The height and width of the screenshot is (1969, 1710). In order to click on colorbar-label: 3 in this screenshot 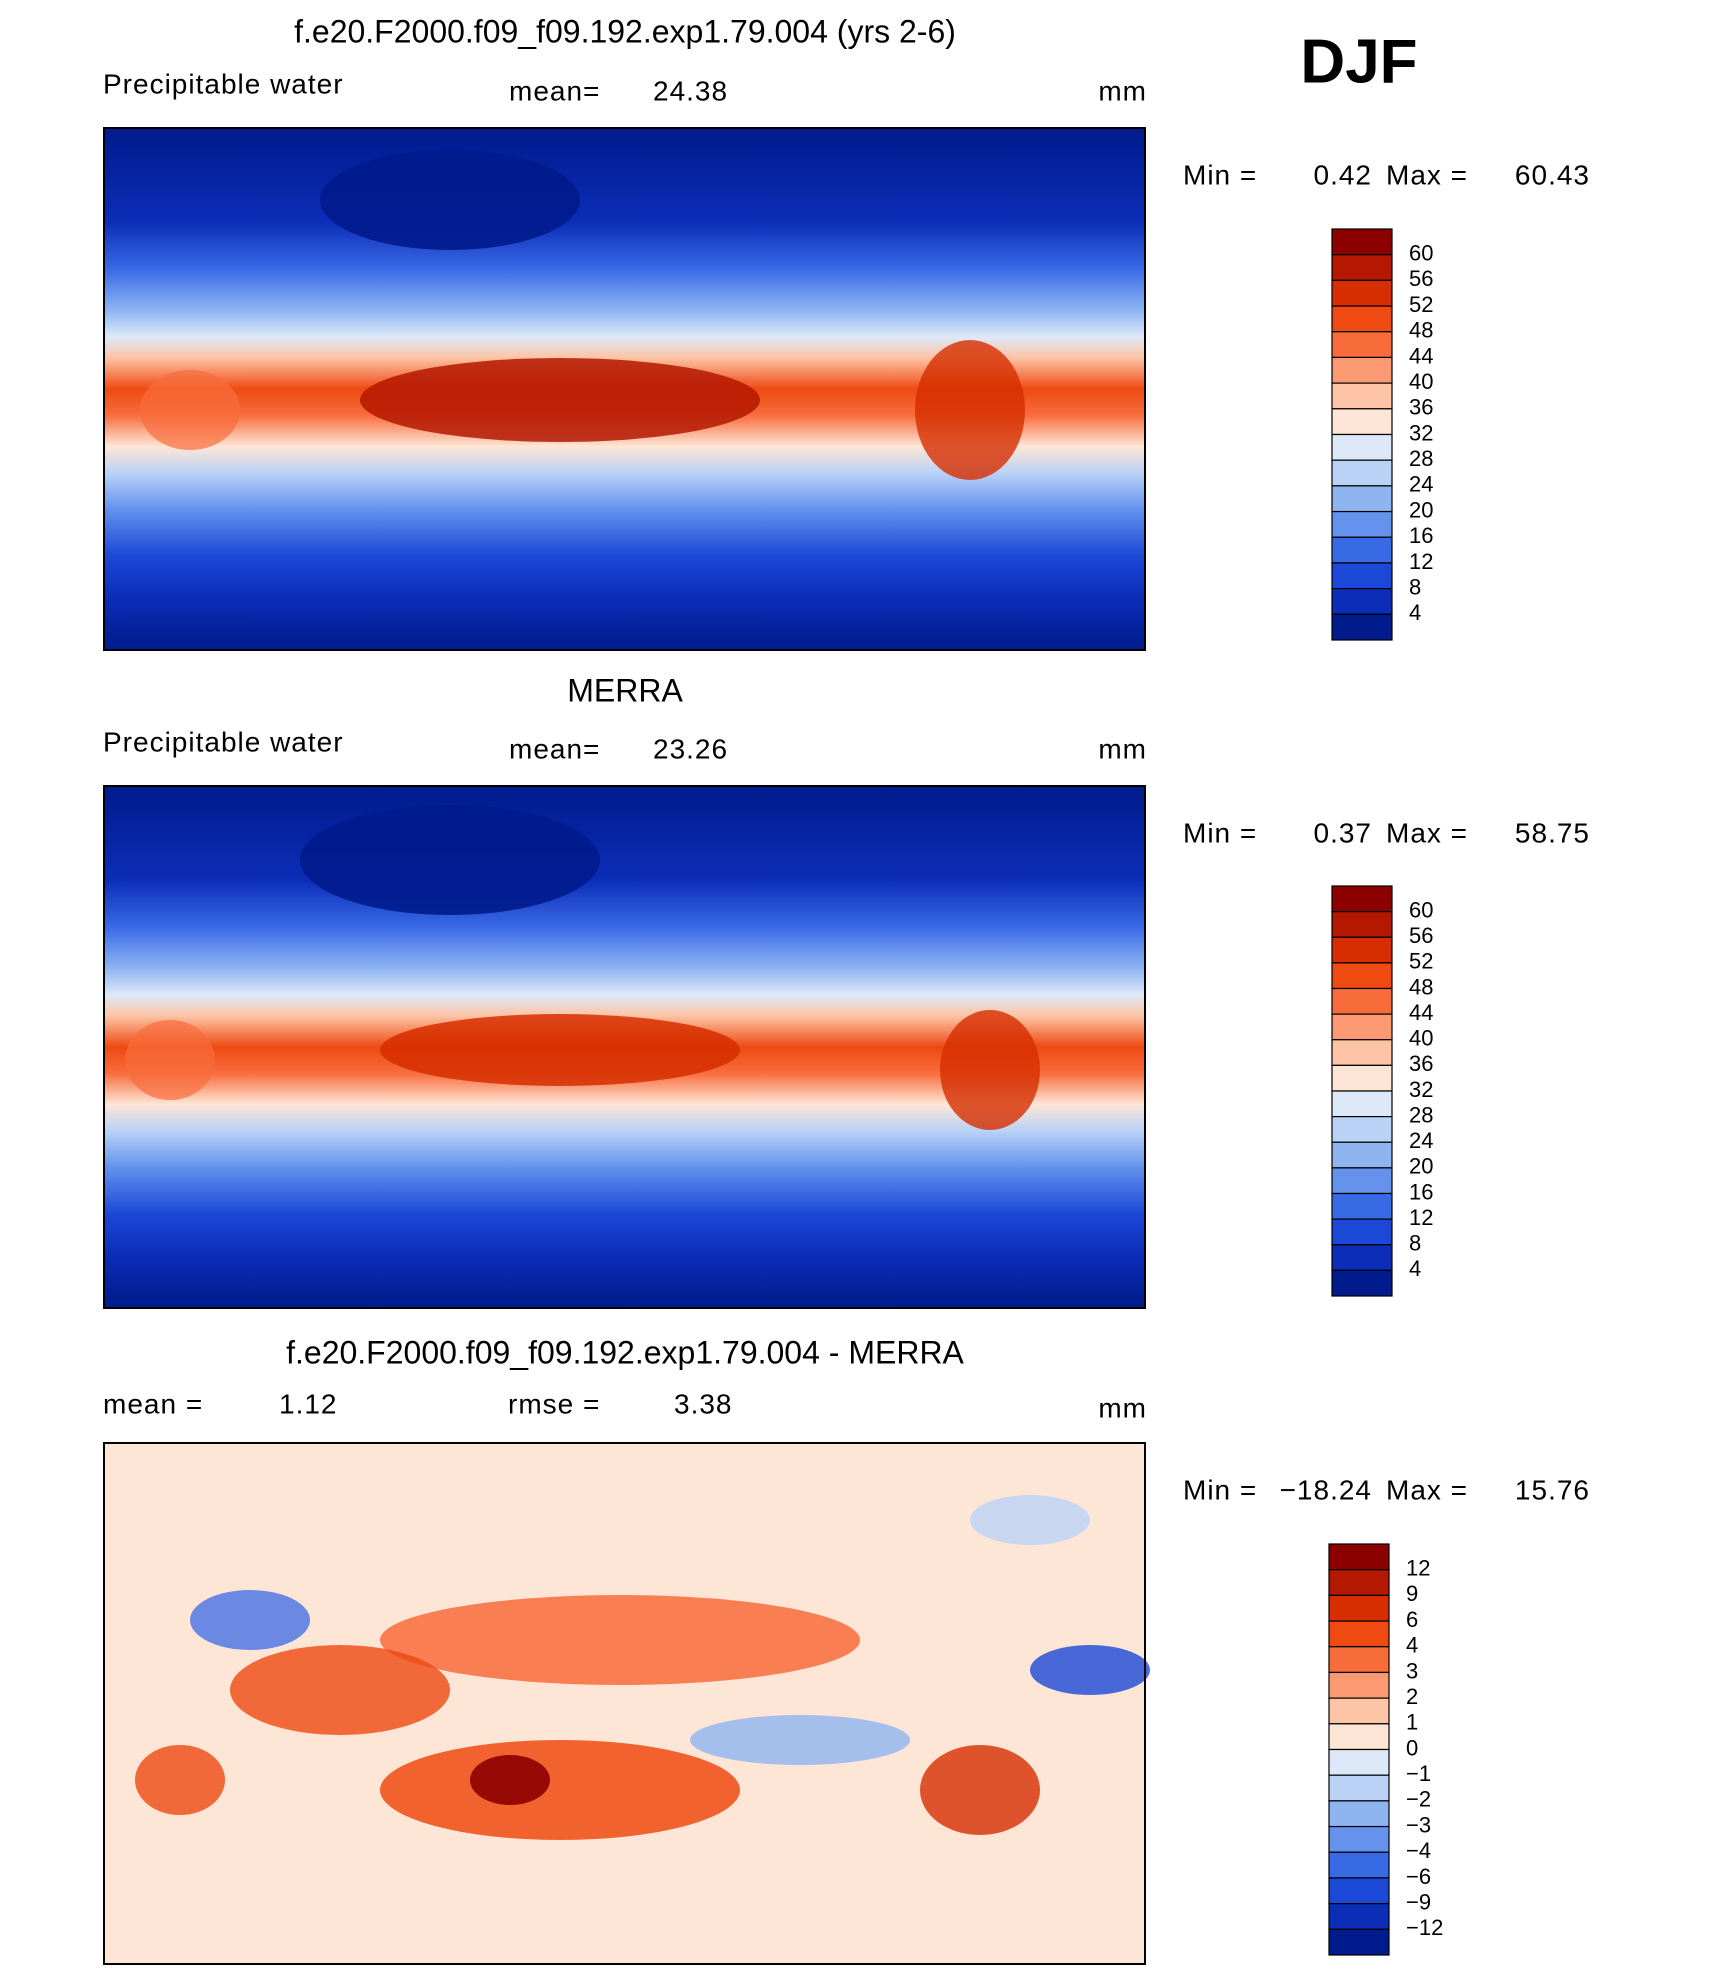, I will do `click(1412, 1670)`.